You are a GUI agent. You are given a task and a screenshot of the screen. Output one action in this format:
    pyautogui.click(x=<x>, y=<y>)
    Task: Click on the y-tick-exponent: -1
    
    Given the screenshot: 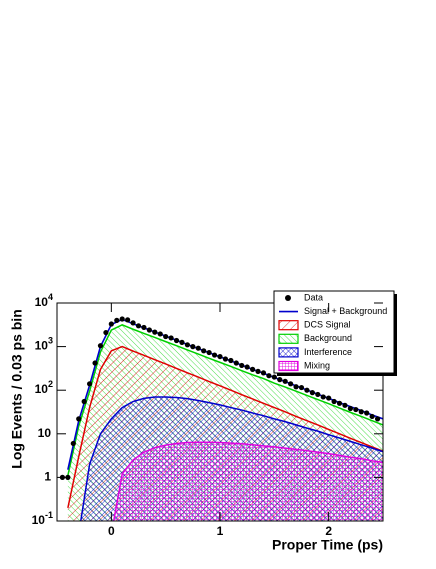 What is the action you would take?
    pyautogui.click(x=49, y=515)
    